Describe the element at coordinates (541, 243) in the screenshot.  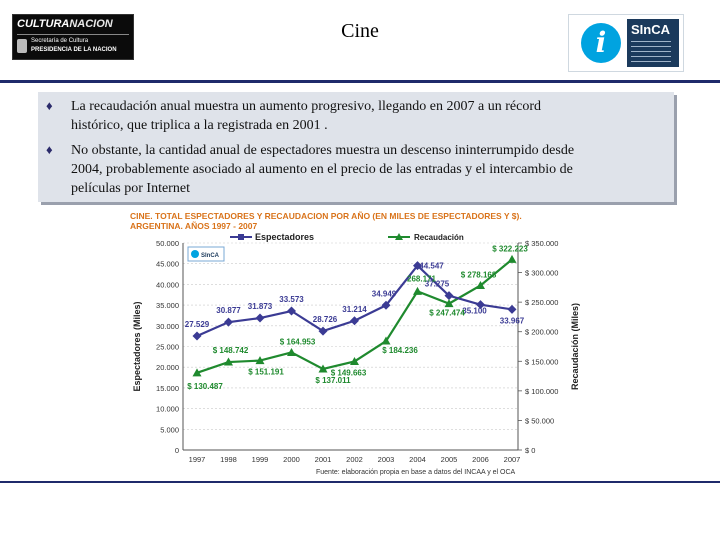
I see `right-tick-label: $ 350.000` at that location.